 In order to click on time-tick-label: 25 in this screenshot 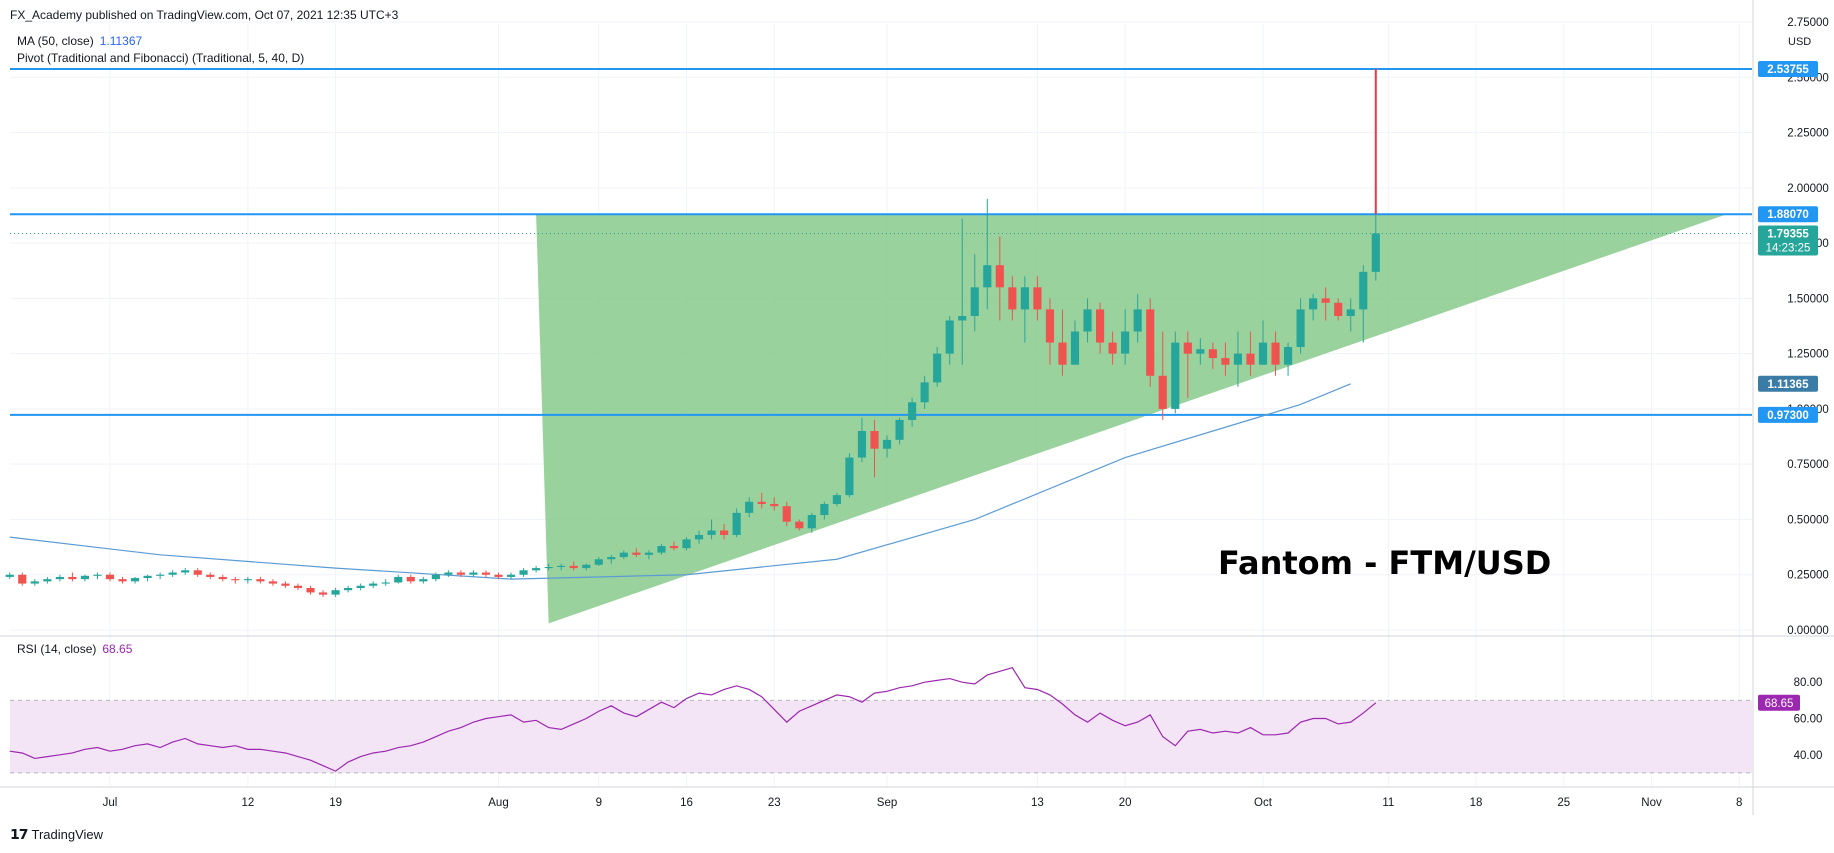, I will do `click(1563, 803)`.